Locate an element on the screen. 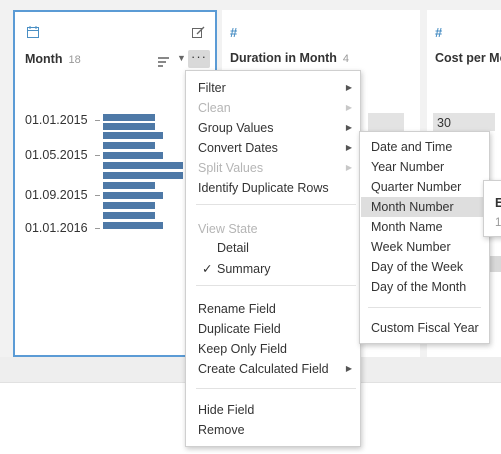 The width and height of the screenshot is (501, 454). edit-icon is located at coordinates (198, 34).